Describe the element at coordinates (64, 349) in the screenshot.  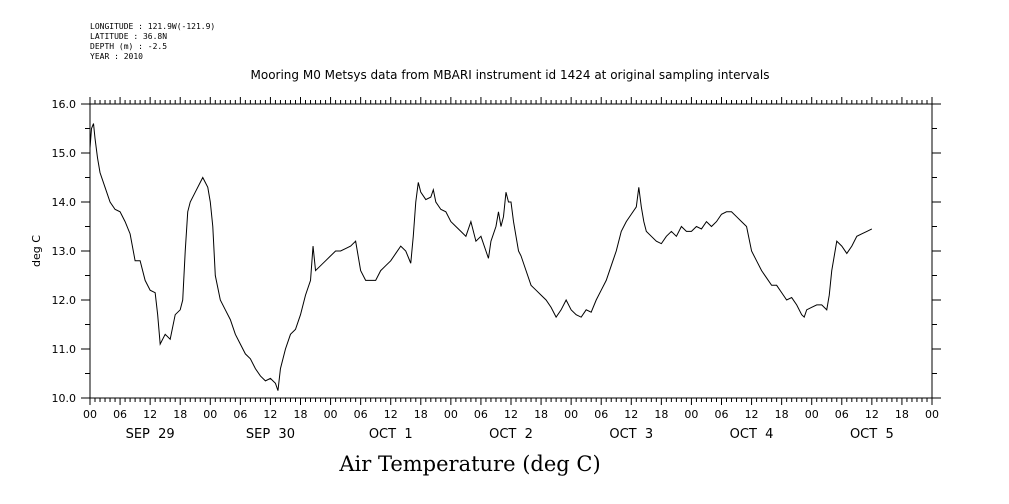
I see `y-tick-label: 11.0` at that location.